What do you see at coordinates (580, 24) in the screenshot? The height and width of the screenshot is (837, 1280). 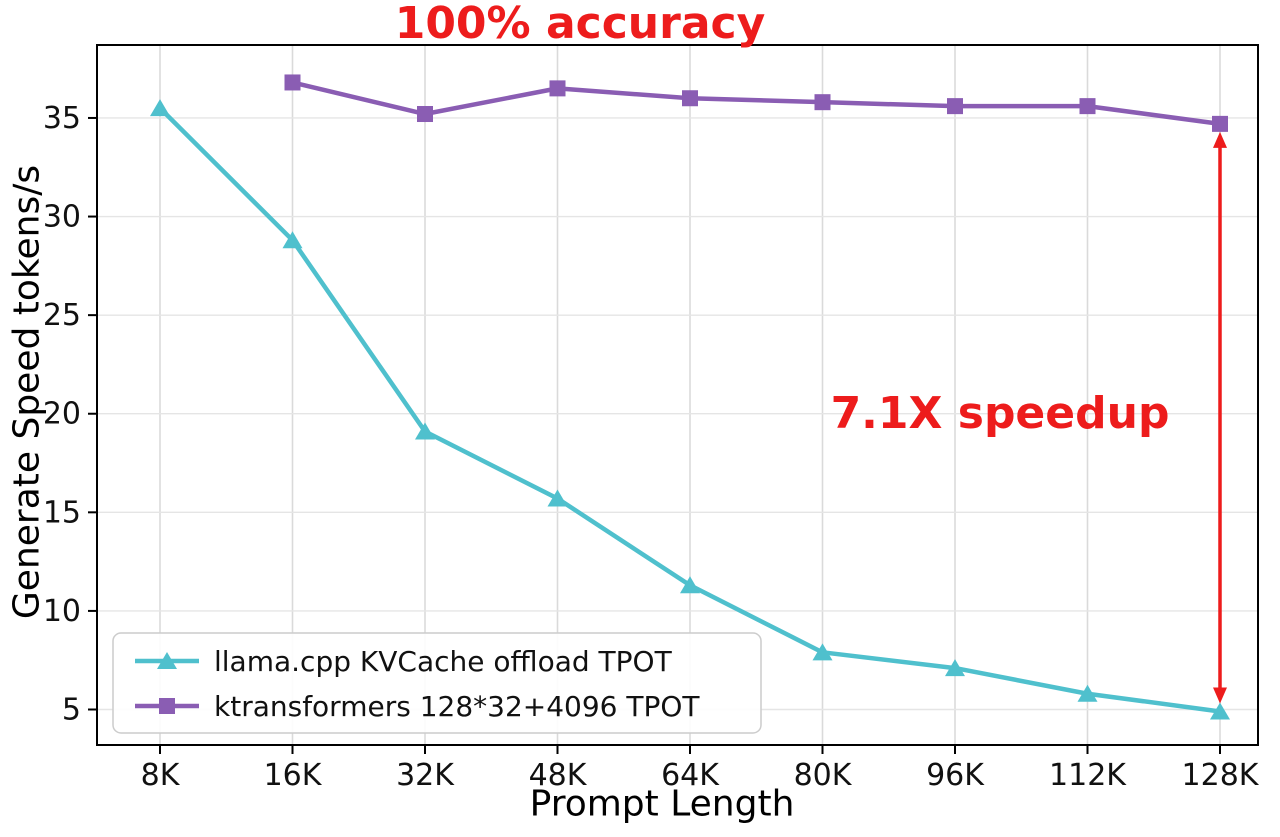 I see `accuracy-annotation: 100% accuracy` at bounding box center [580, 24].